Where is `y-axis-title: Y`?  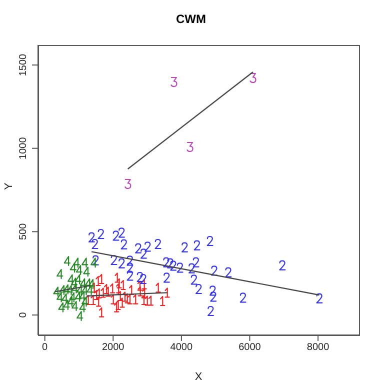 y-axis-title: Y is located at coordinates (8, 186).